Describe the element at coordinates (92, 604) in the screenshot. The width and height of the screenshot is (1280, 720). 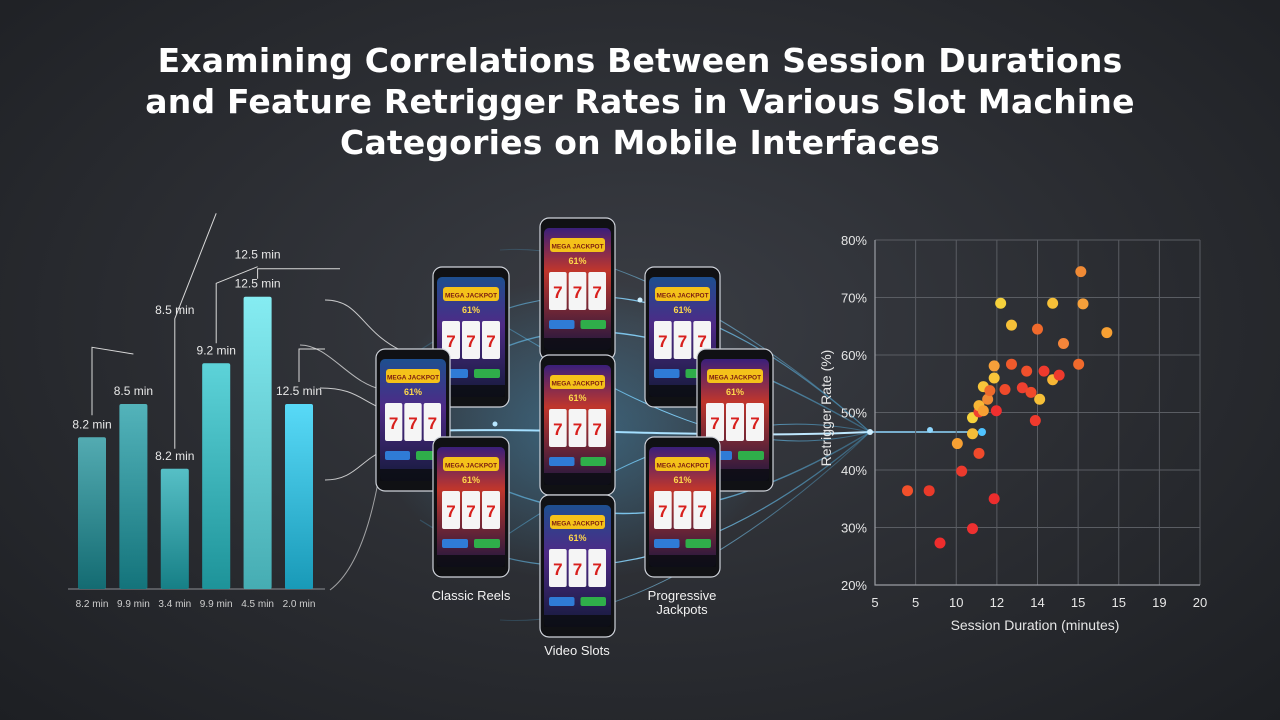
I see `bar-category-label: 8.2 min` at that location.